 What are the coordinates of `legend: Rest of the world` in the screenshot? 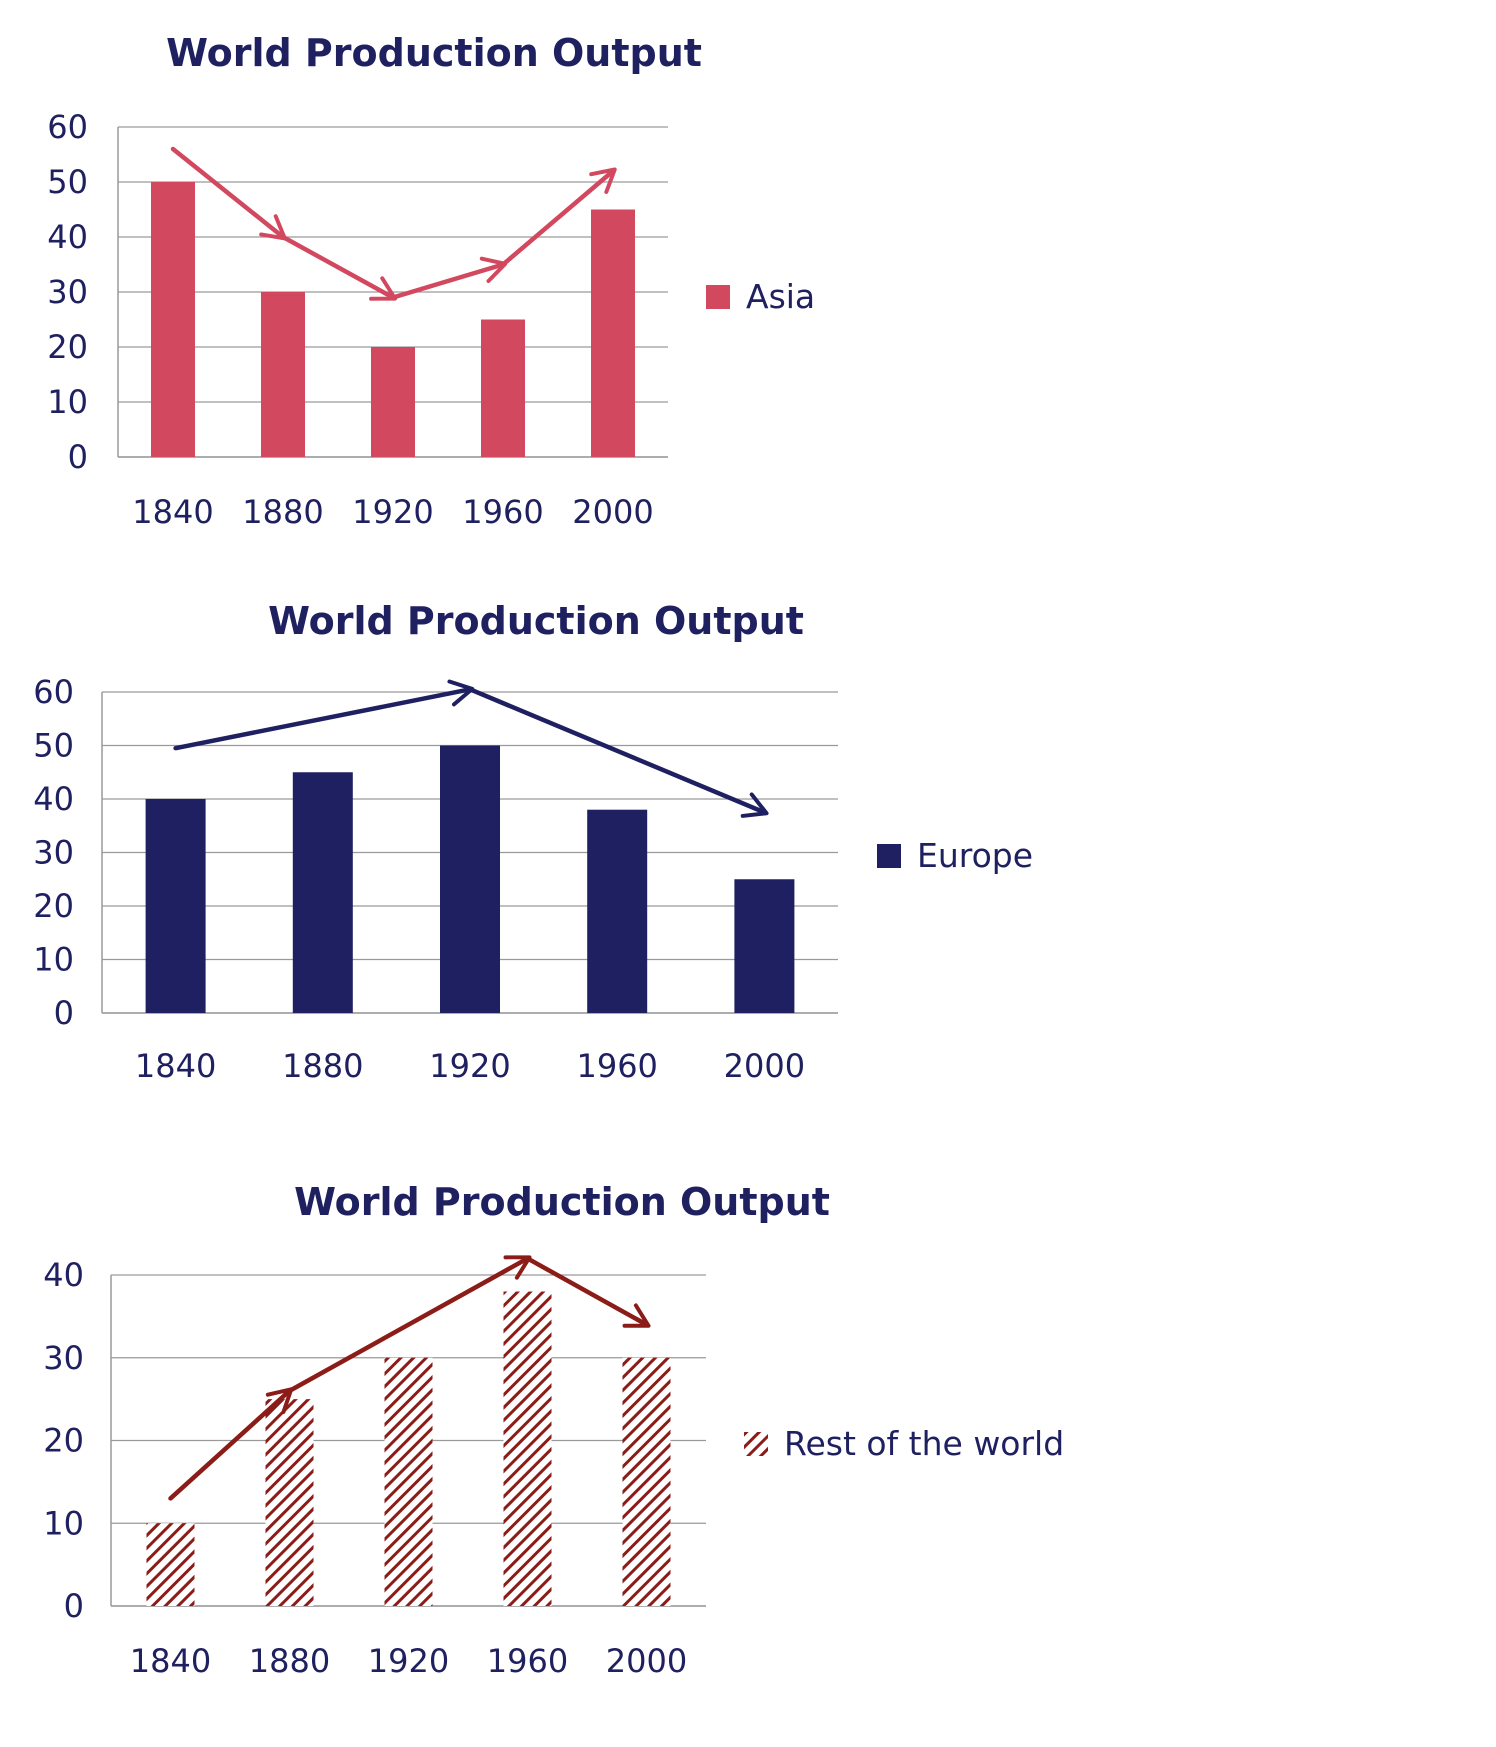 It's located at (904, 1443).